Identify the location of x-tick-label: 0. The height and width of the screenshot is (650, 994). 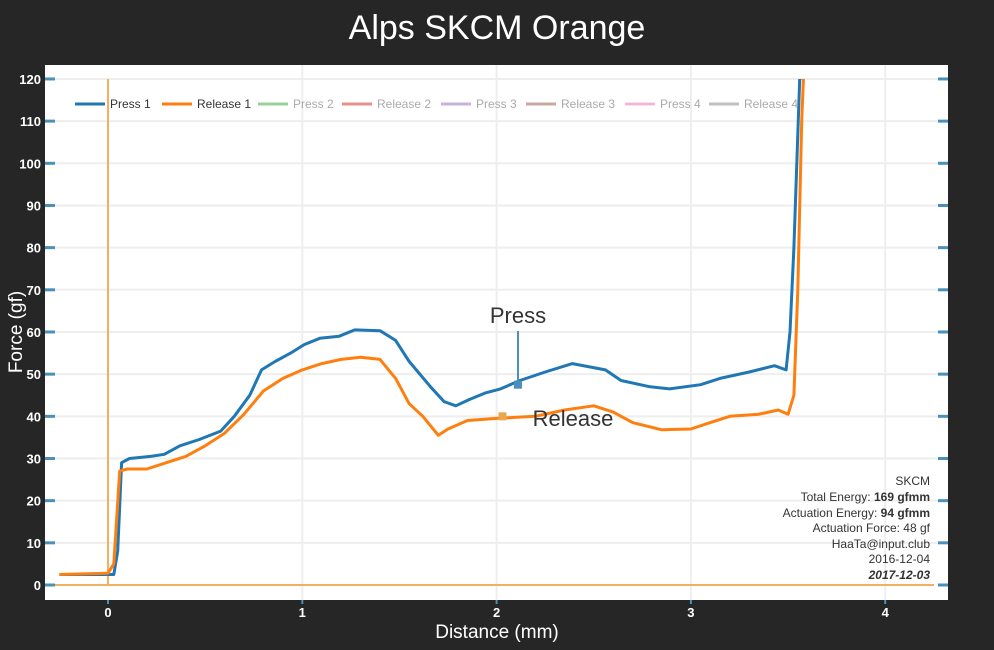
(107, 612).